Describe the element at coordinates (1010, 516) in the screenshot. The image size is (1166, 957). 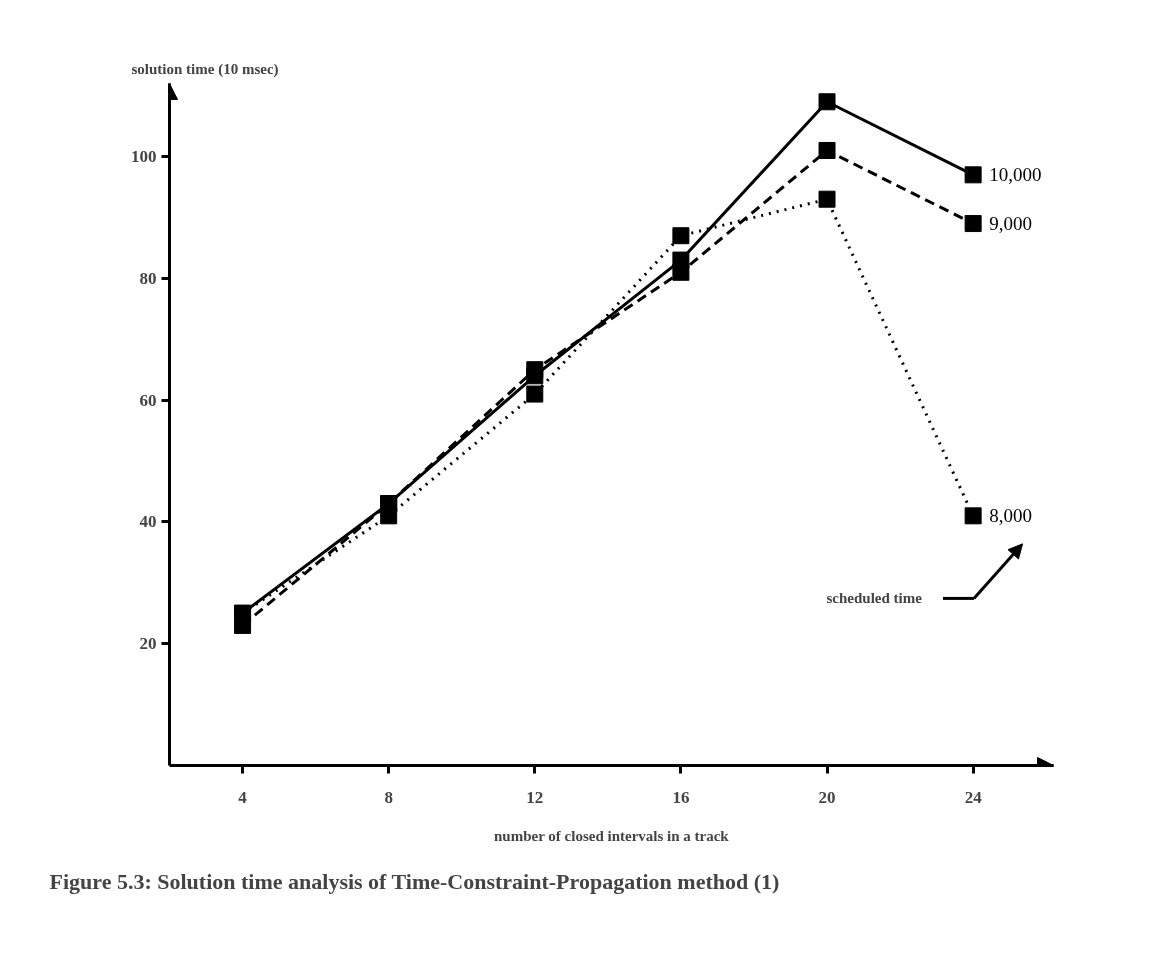
I see `series-label: 8,000` at that location.